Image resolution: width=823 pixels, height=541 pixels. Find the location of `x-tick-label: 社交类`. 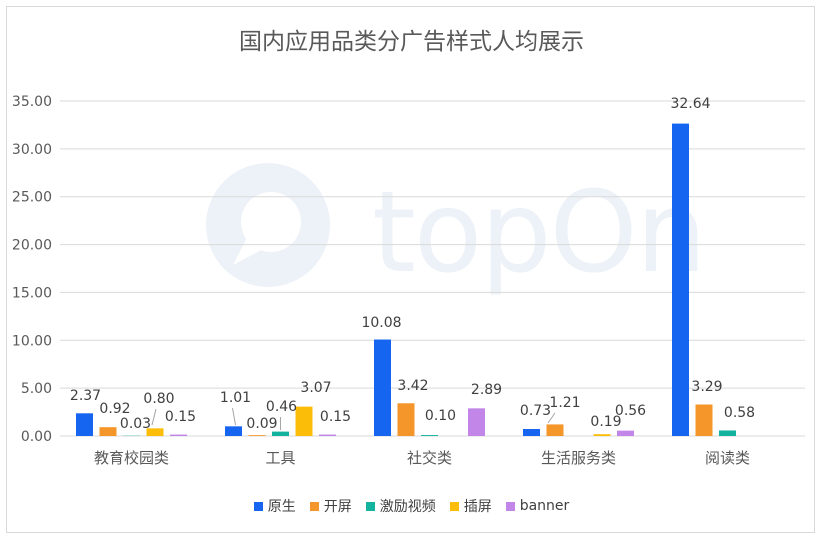

x-tick-label: 社交类 is located at coordinates (429, 458).